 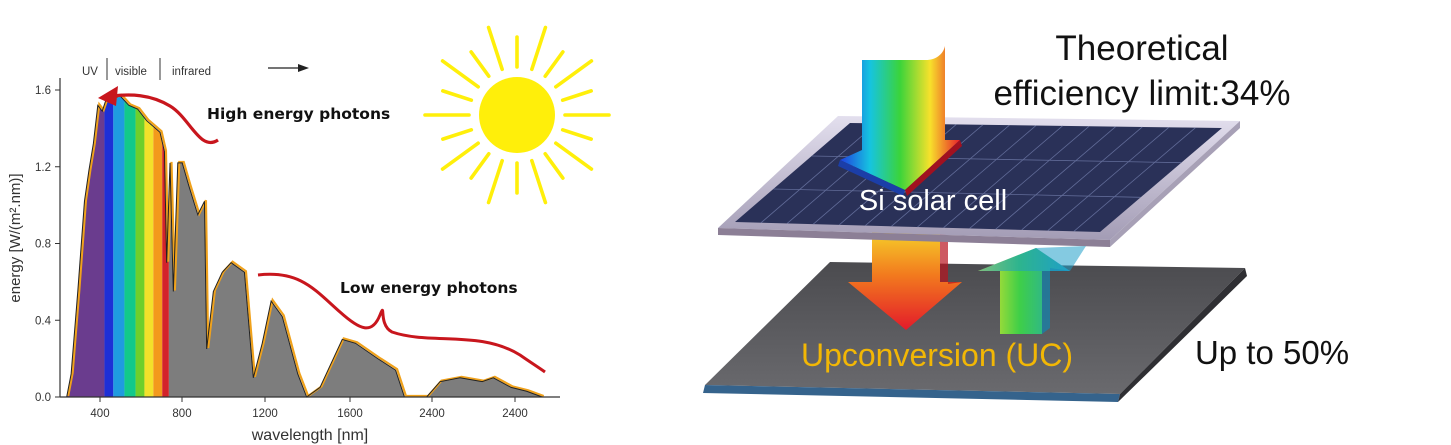 What do you see at coordinates (15, 237) in the screenshot?
I see `y-axis-label: energy [W/(m².nm)]` at bounding box center [15, 237].